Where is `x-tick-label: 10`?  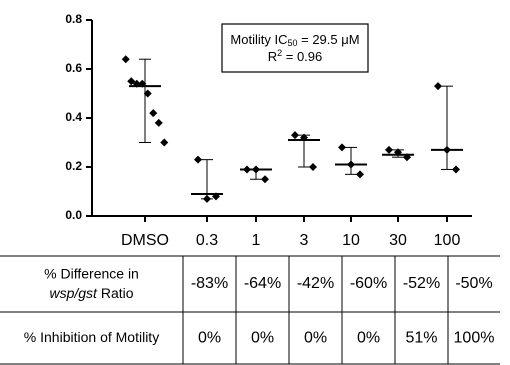
x-tick-label: 10 is located at coordinates (351, 240).